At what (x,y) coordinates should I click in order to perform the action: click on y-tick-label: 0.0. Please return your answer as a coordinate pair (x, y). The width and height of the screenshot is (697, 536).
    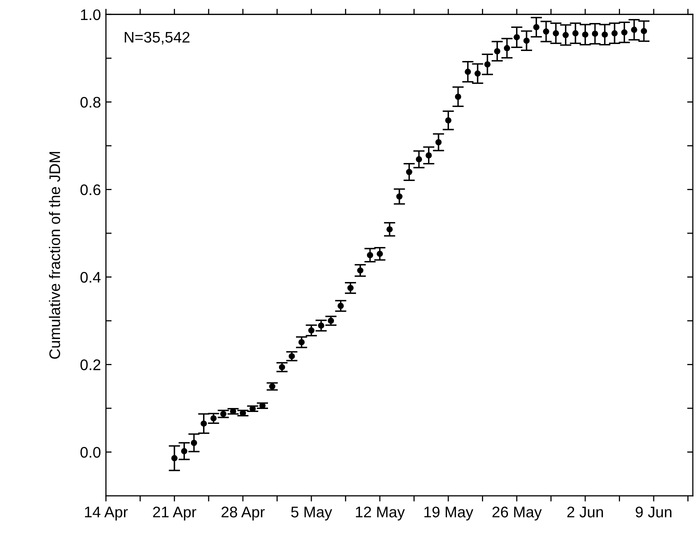
    Looking at the image, I should click on (90, 452).